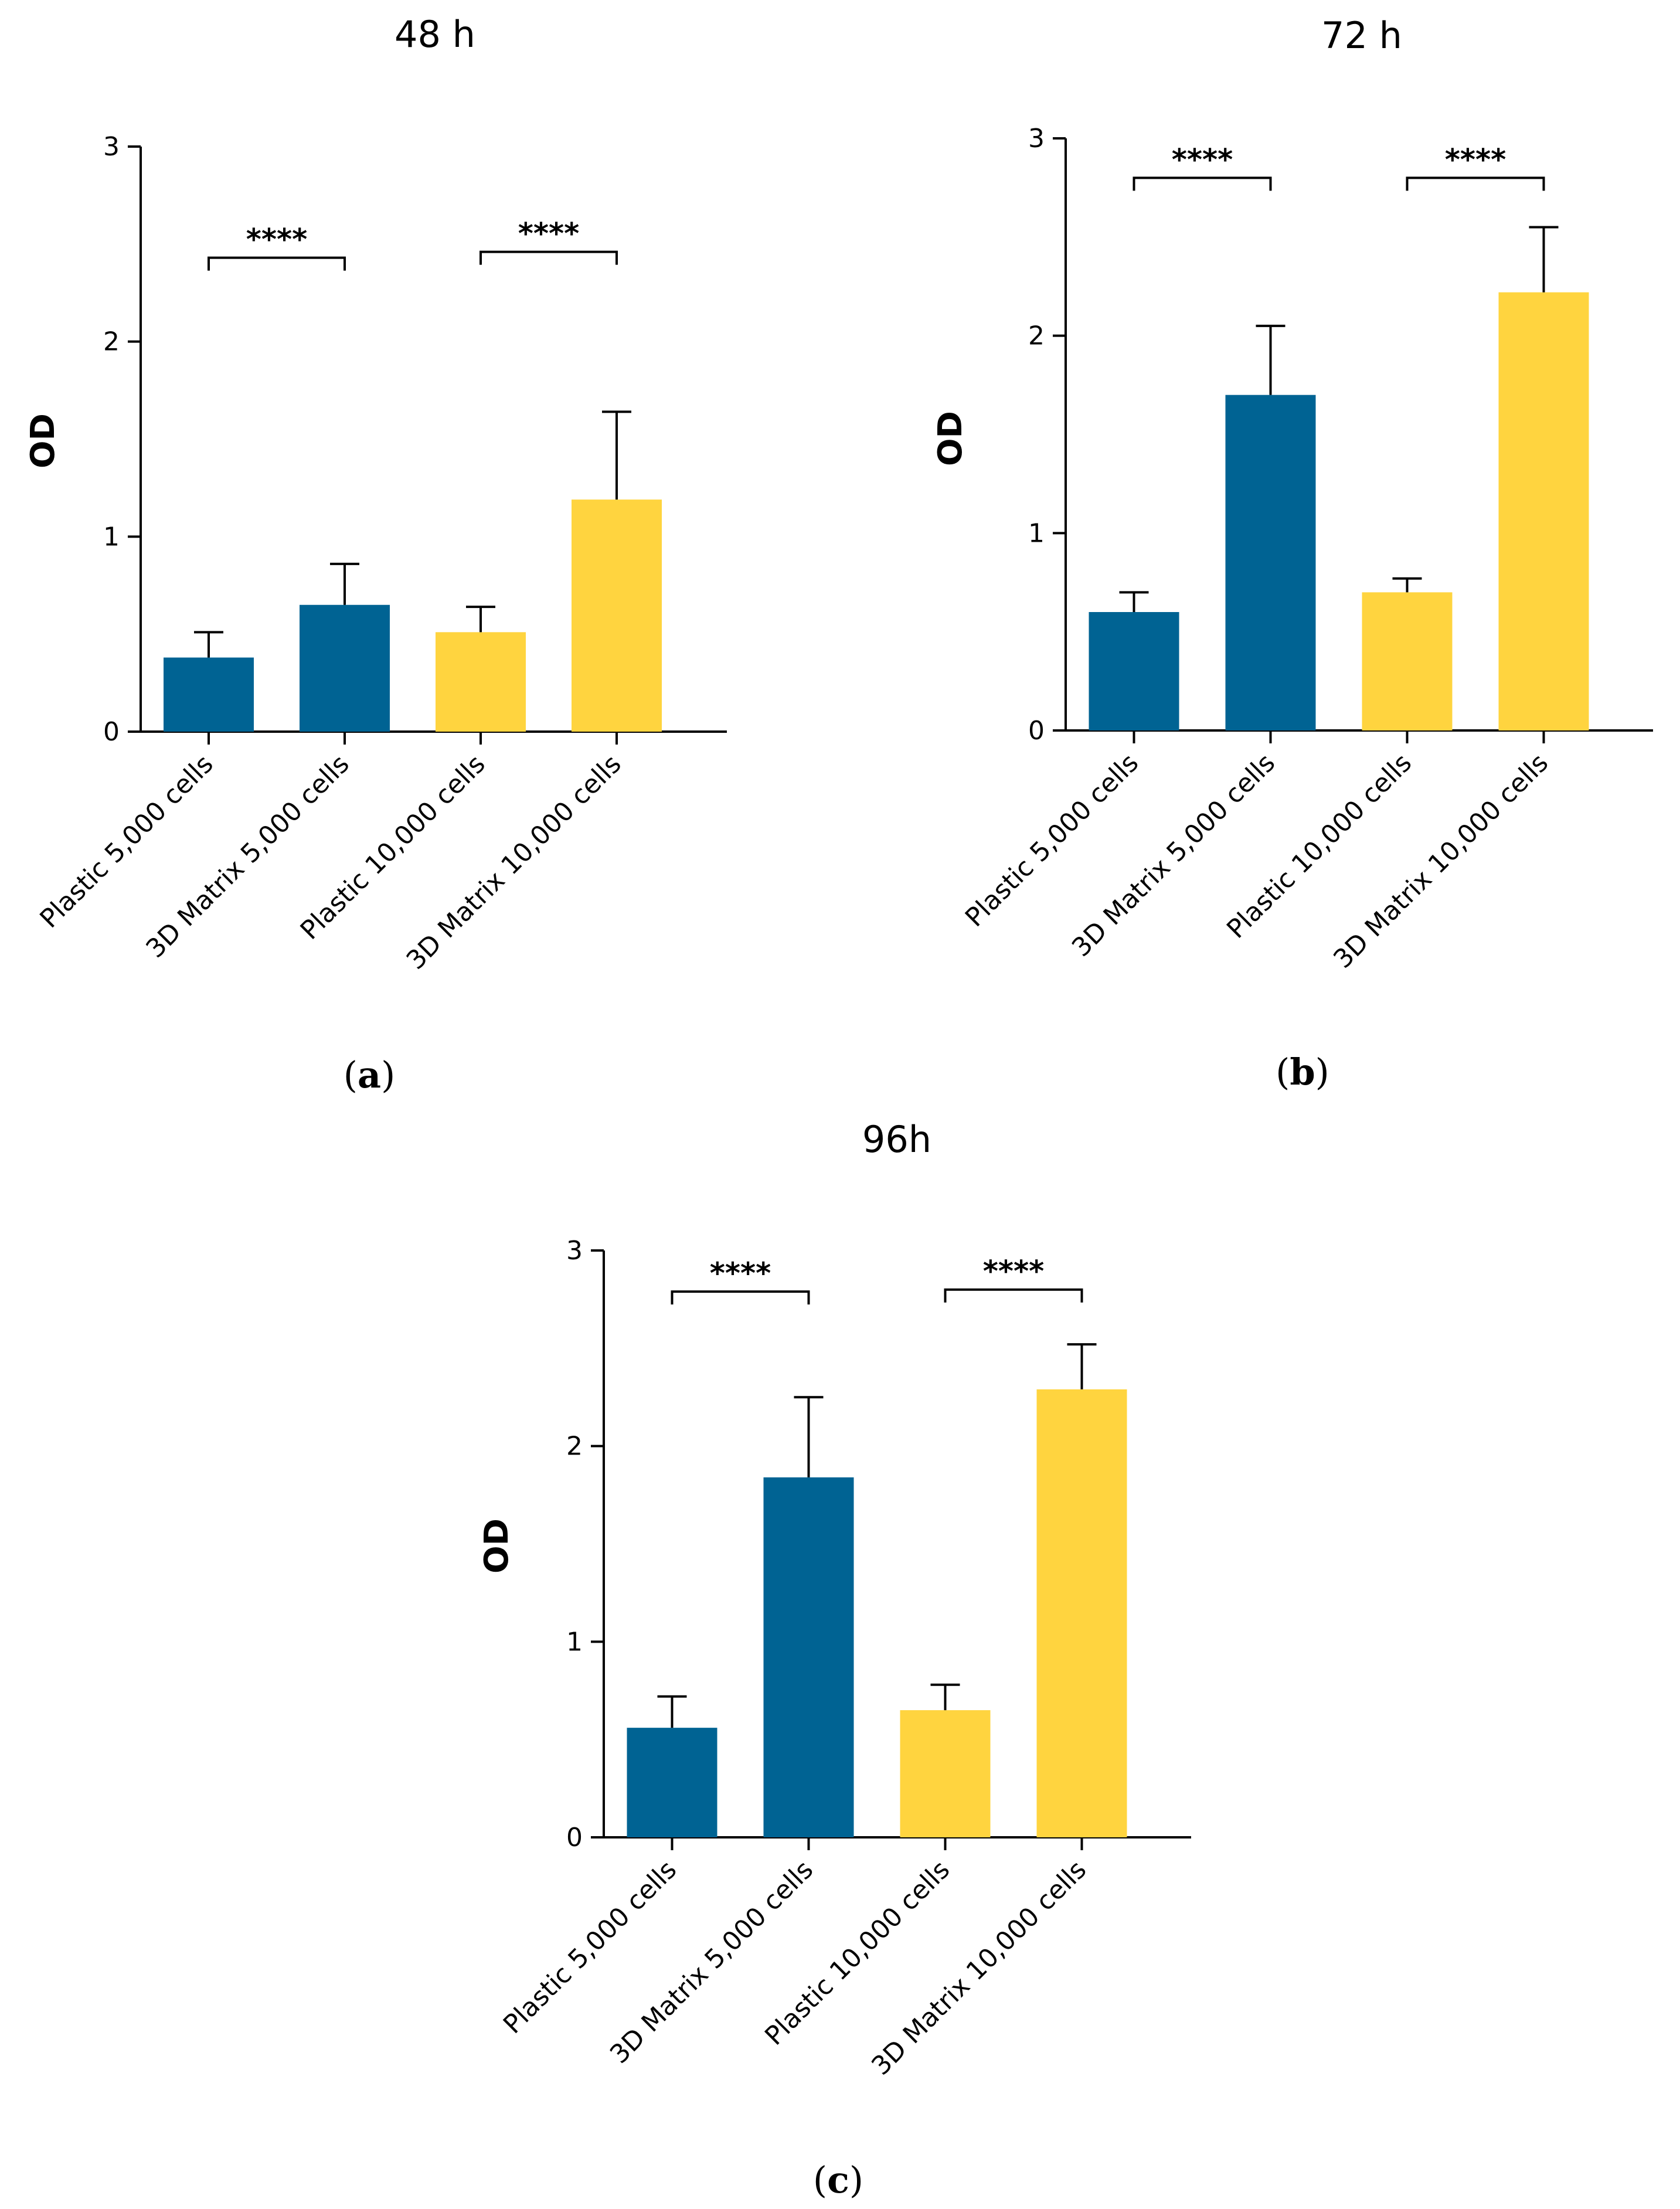 Image resolution: width=1680 pixels, height=2209 pixels. I want to click on panel-label: (c), so click(838, 2180).